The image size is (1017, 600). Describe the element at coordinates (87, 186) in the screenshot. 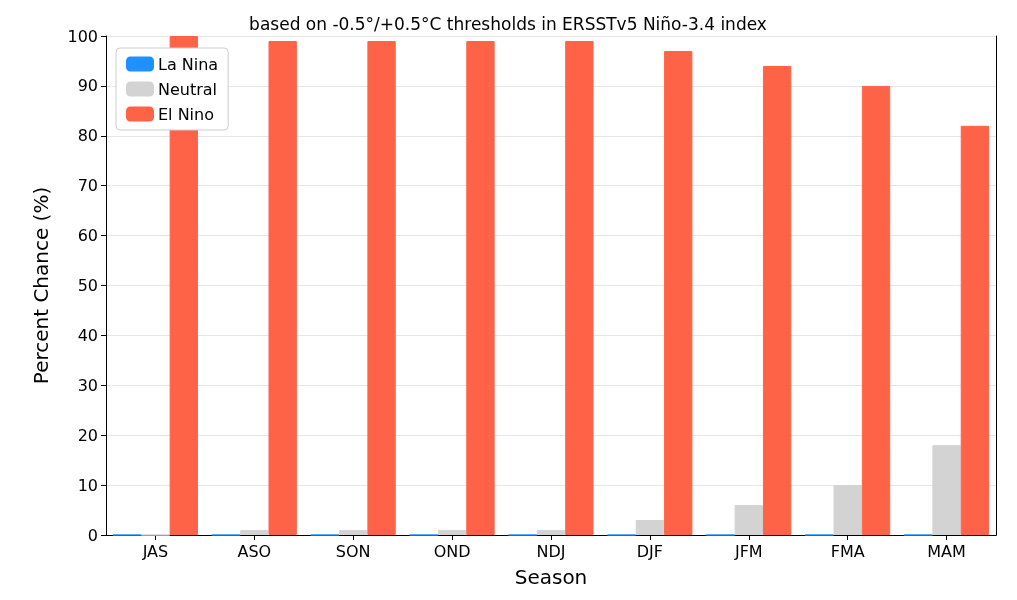

I see `y-tick-label: 70` at that location.